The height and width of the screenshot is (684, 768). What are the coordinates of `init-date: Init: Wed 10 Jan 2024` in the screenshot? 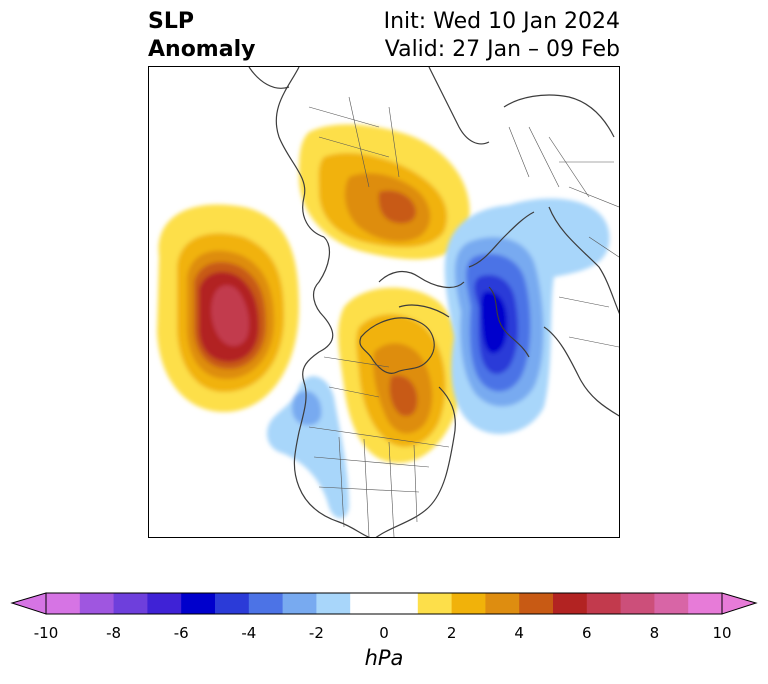 It's located at (501, 21).